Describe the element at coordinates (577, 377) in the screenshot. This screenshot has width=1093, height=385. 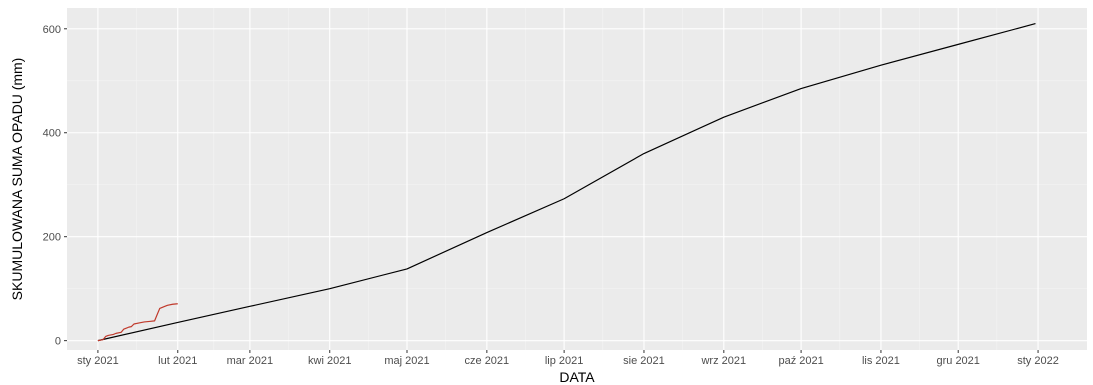
I see `x-axis-title: DATA` at that location.